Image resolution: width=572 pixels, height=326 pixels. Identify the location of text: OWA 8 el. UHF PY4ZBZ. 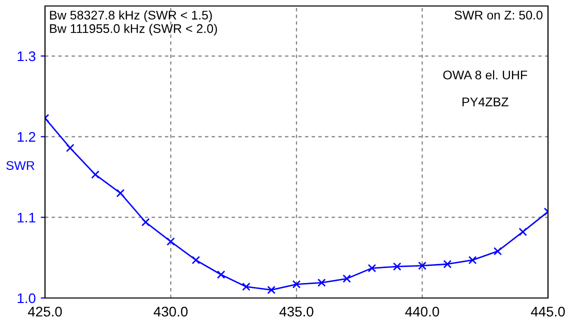
(485, 88).